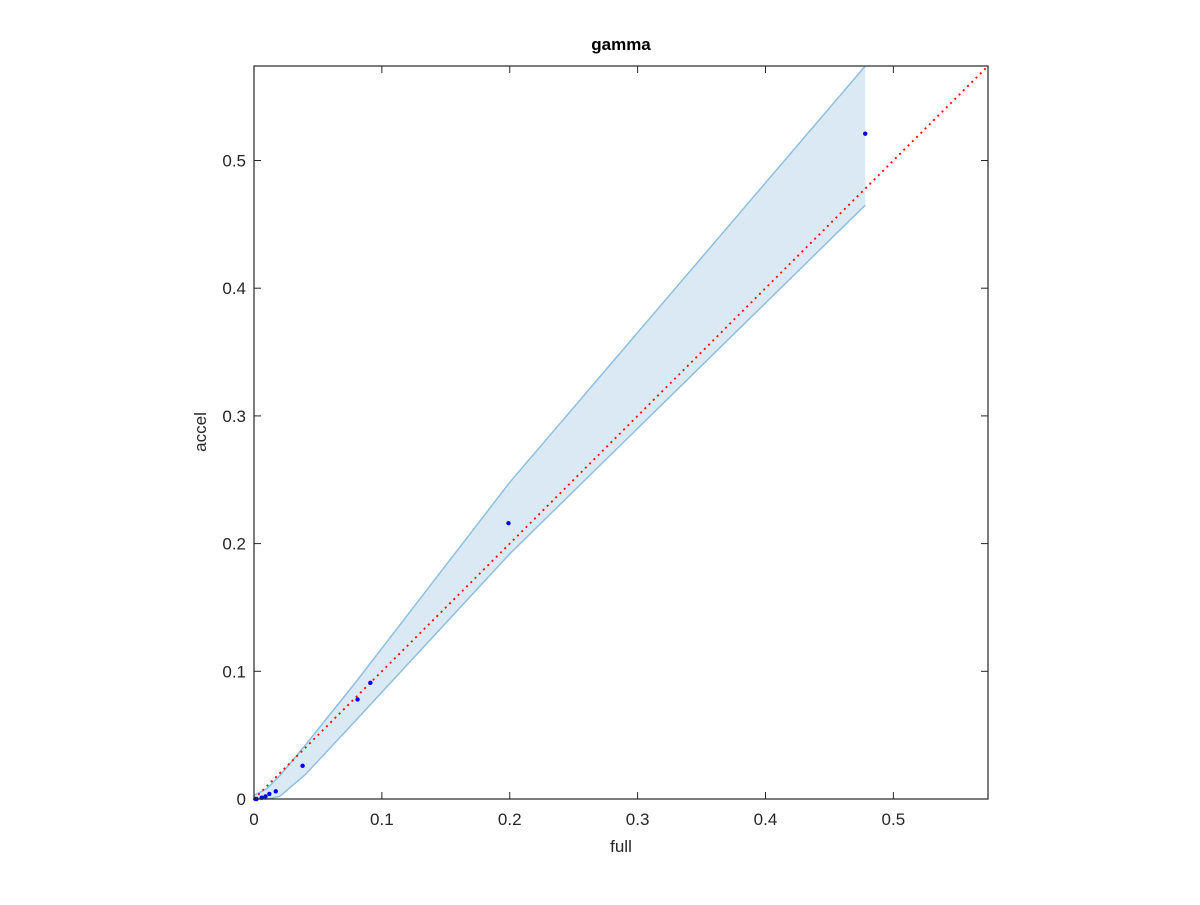  I want to click on y-tick-label: 0.5, so click(234, 160).